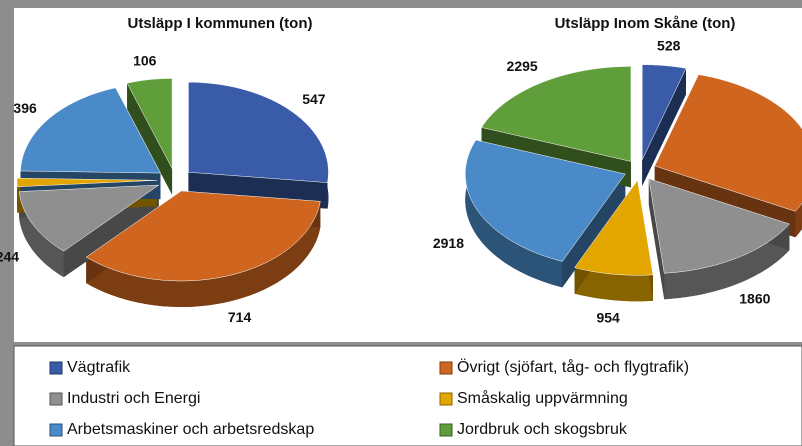 The height and width of the screenshot is (446, 802). What do you see at coordinates (240, 317) in the screenshot?
I see `data-label: 714` at bounding box center [240, 317].